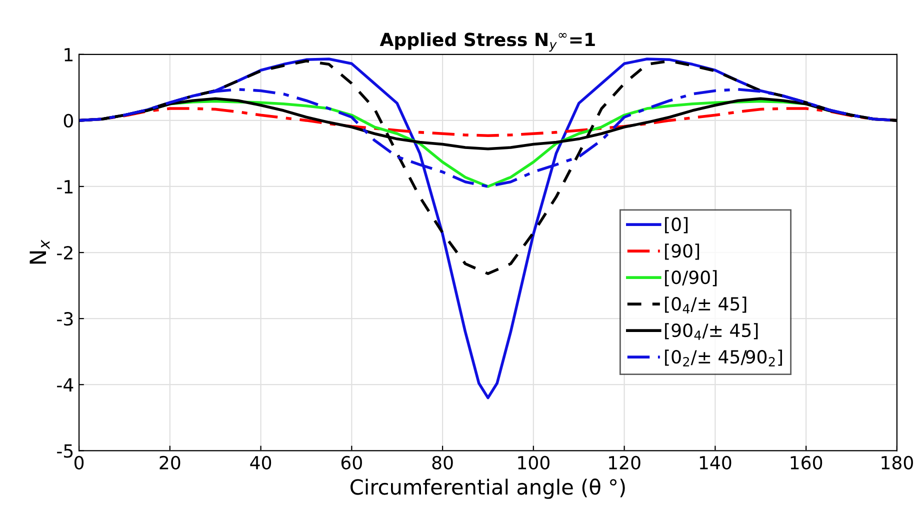  Describe the element at coordinates (351, 463) in the screenshot. I see `x-tick-label: 60` at that location.